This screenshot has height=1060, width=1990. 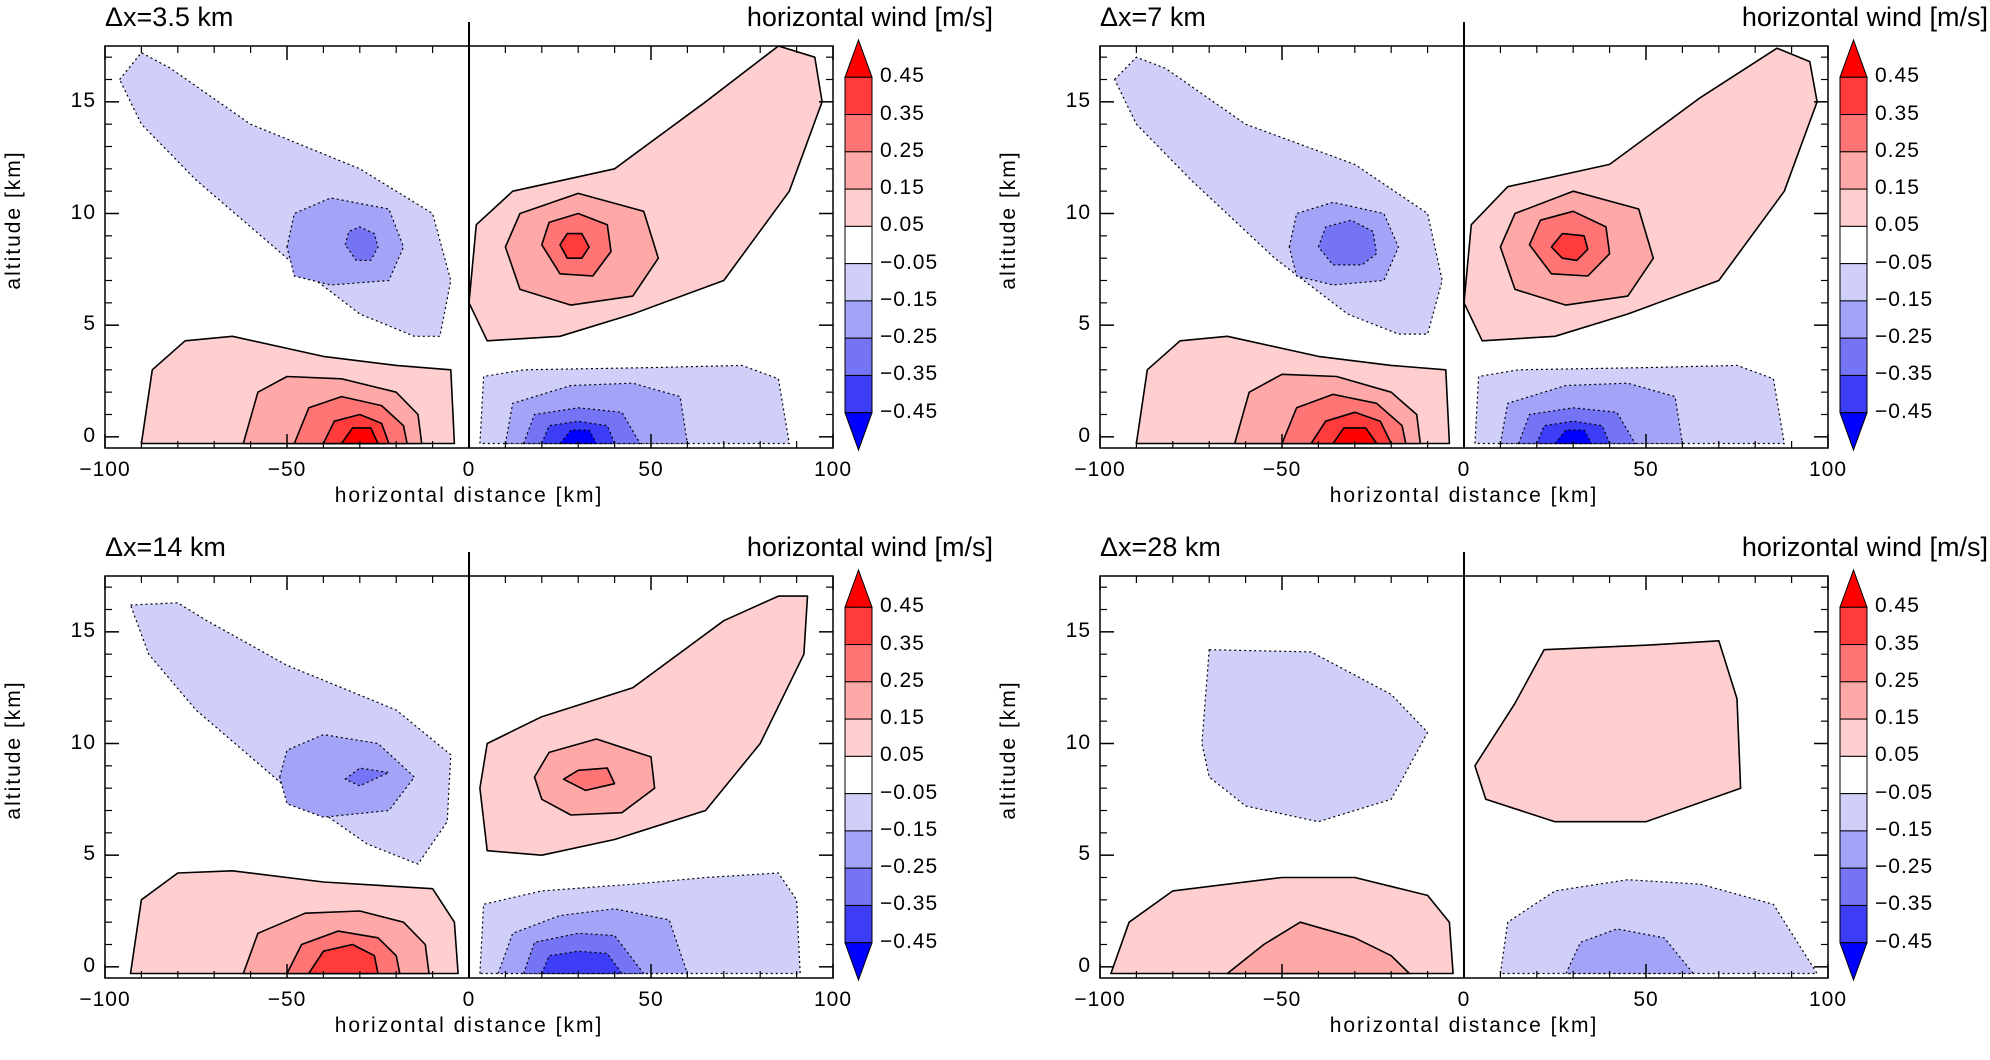 What do you see at coordinates (1078, 100) in the screenshot?
I see `y-tick-label: 15` at bounding box center [1078, 100].